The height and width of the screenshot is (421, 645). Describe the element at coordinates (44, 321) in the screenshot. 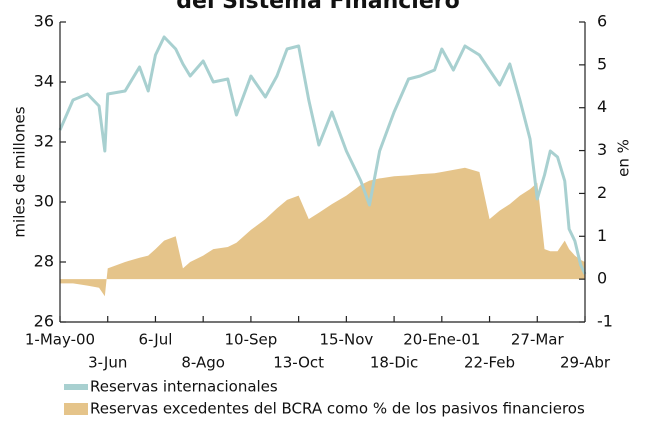

I see `y-tick-label: 26` at that location.